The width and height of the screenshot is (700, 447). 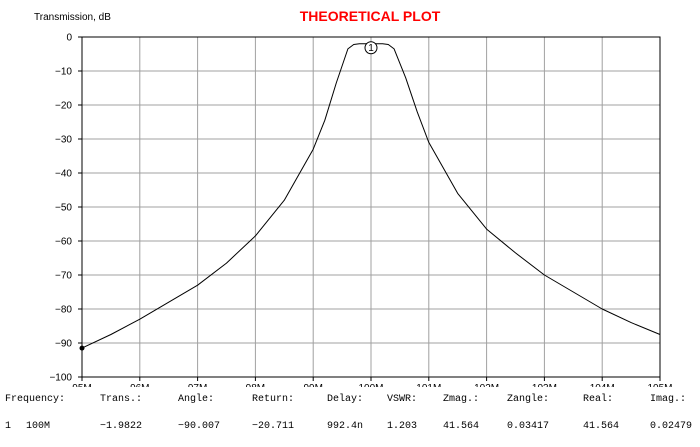 What do you see at coordinates (461, 399) in the screenshot?
I see `readout-header-zmag: Zmag.:` at bounding box center [461, 399].